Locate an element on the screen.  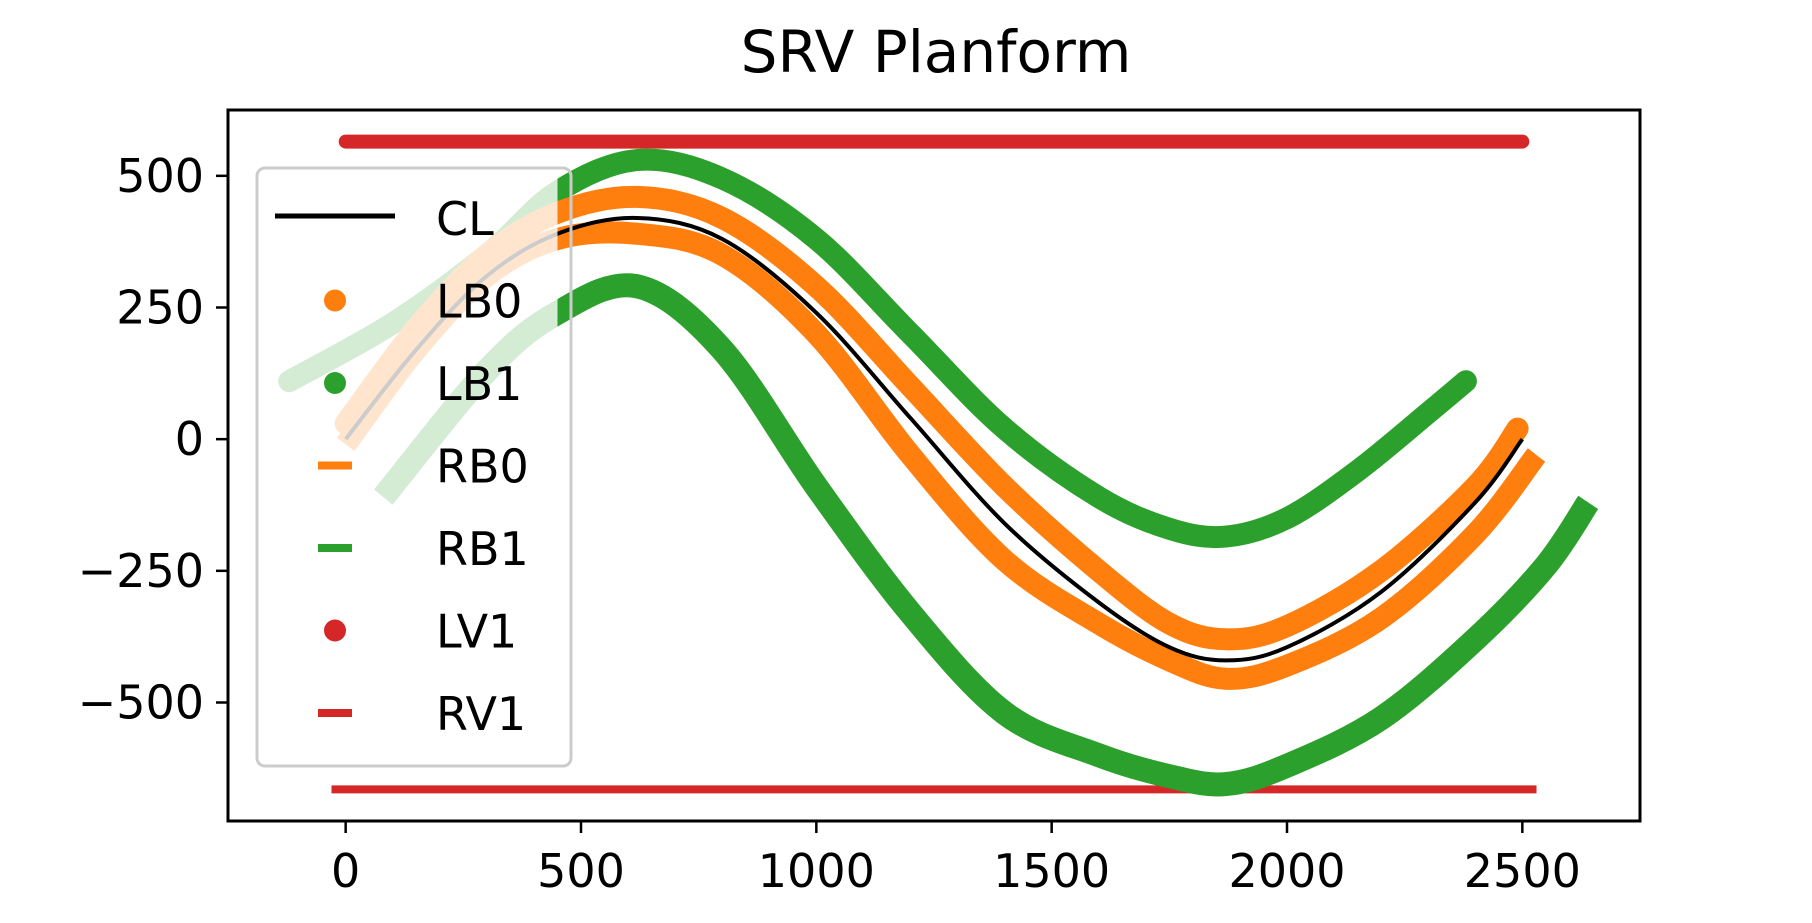
legend-lb1-swatch is located at coordinates (335, 383).